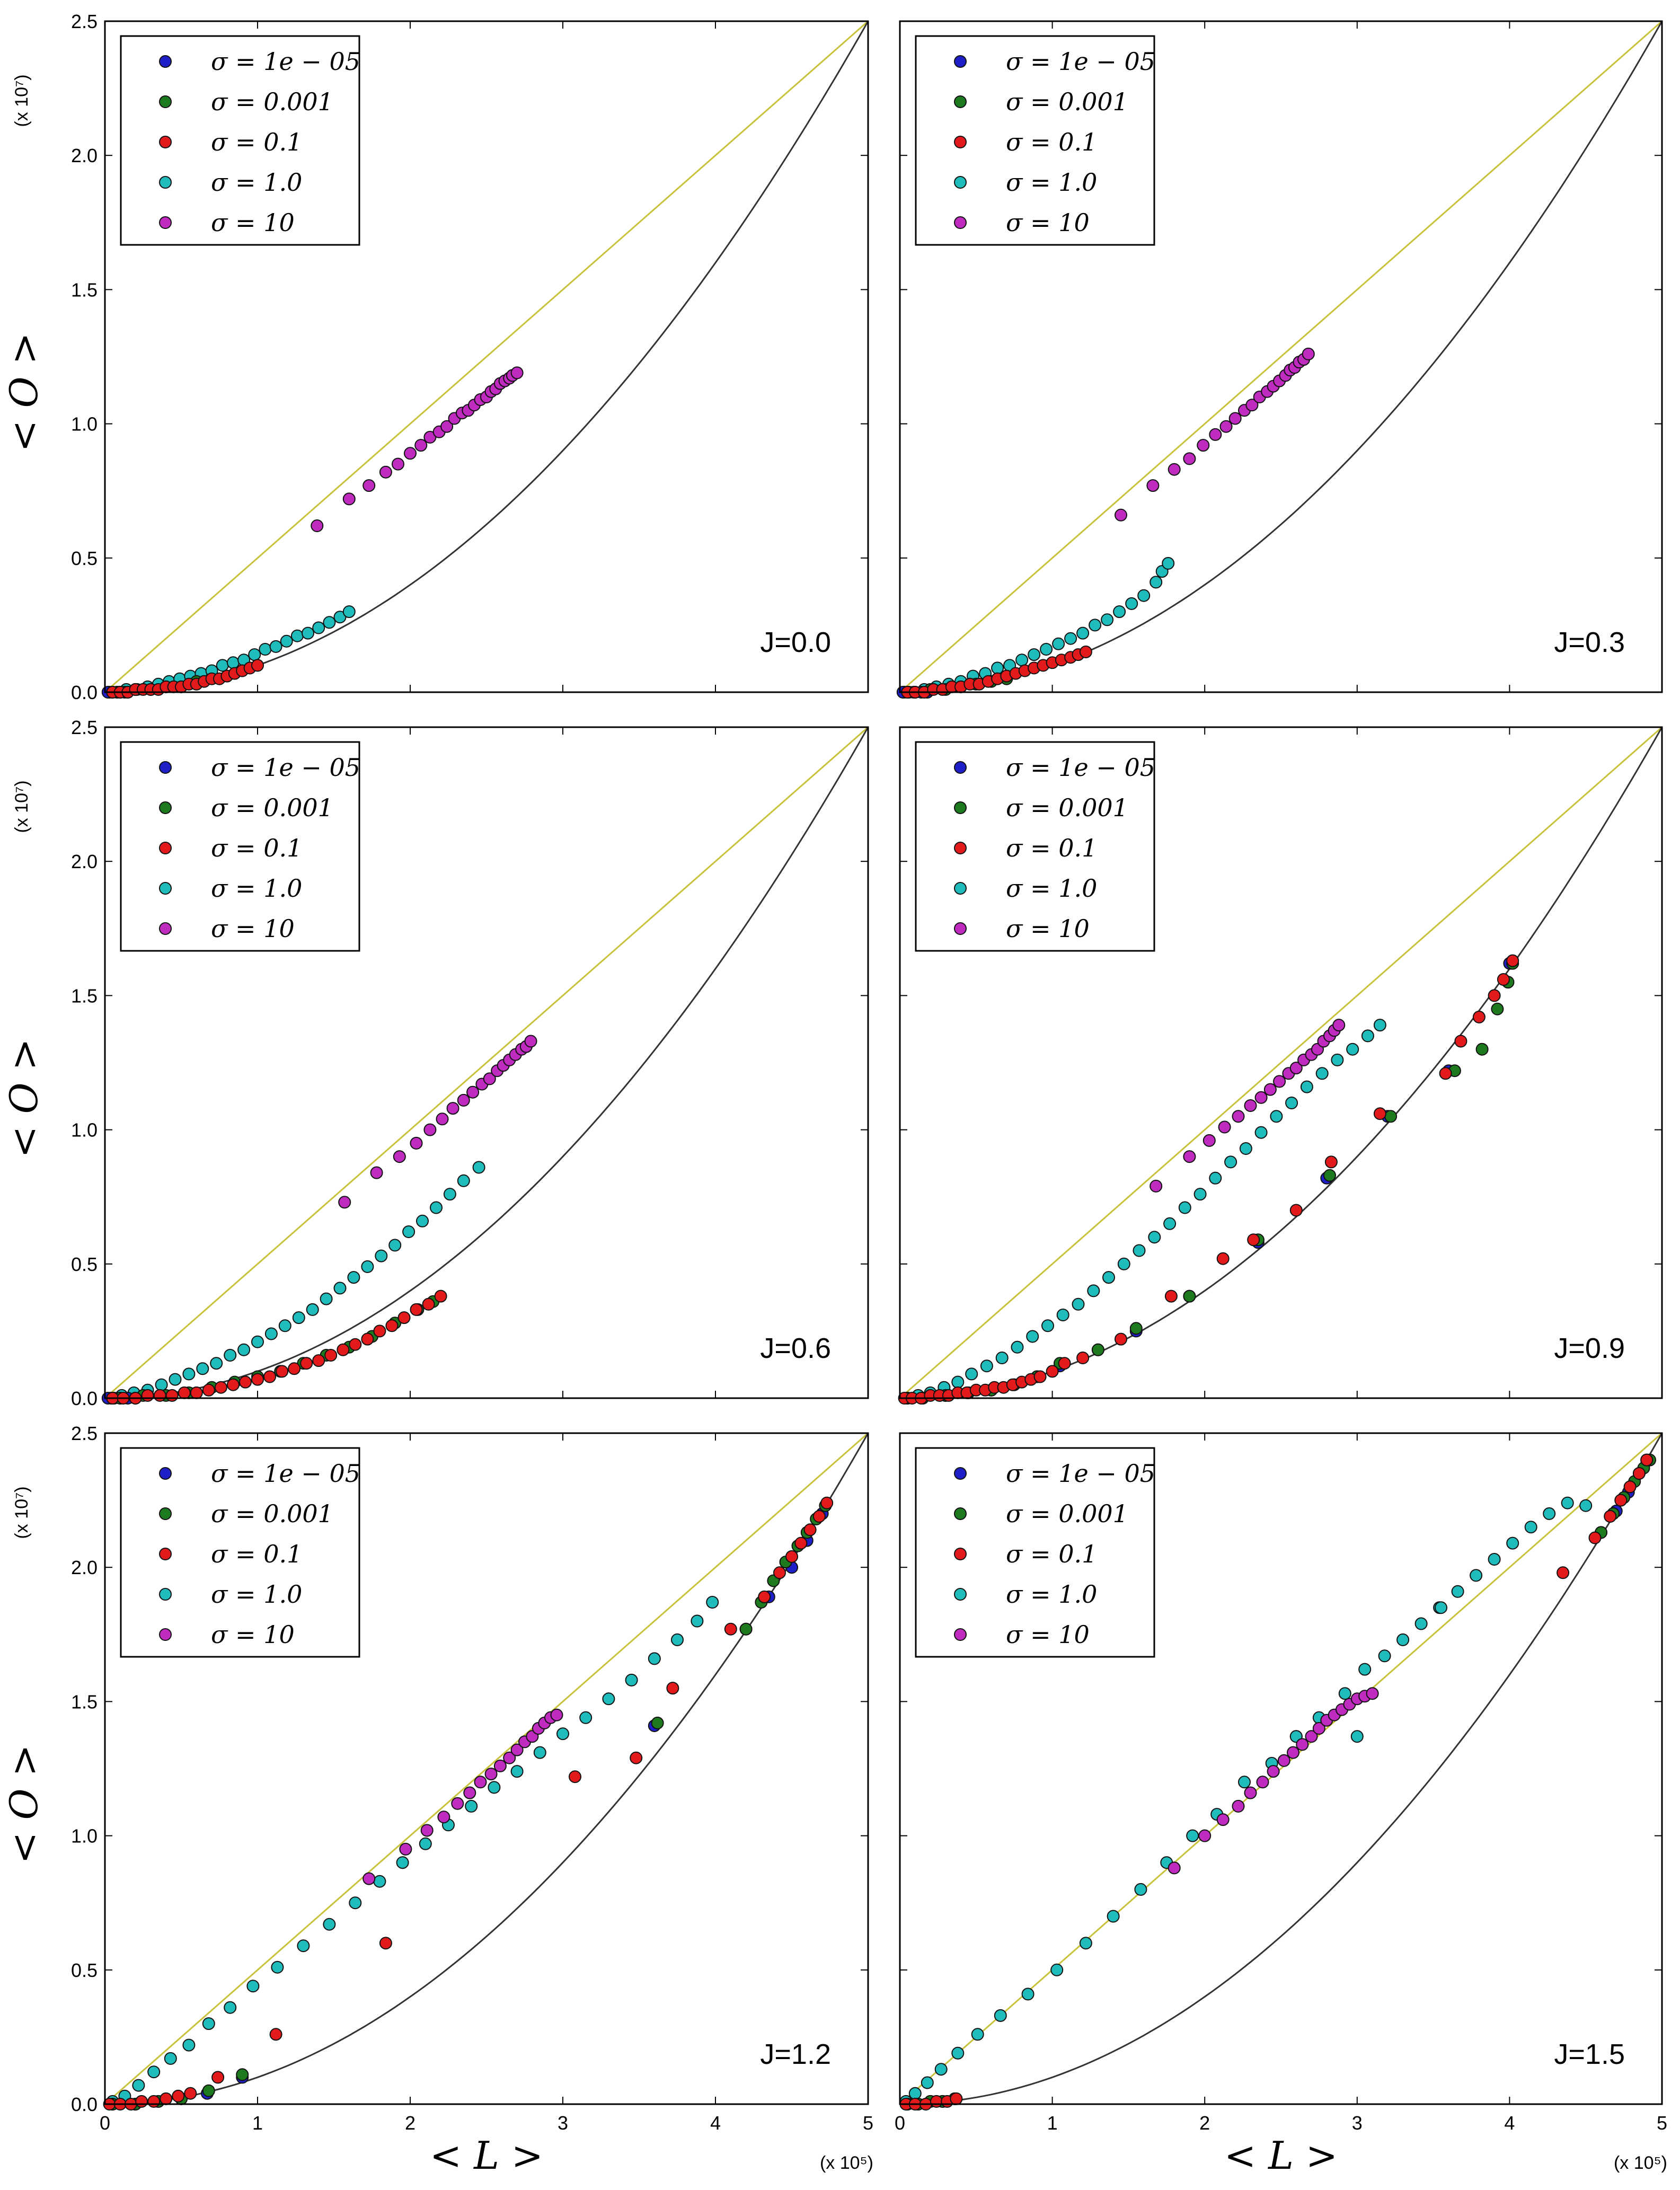 The height and width of the screenshot is (2190, 1680). I want to click on legend-label: σ = 1e − 05, so click(1080, 62).